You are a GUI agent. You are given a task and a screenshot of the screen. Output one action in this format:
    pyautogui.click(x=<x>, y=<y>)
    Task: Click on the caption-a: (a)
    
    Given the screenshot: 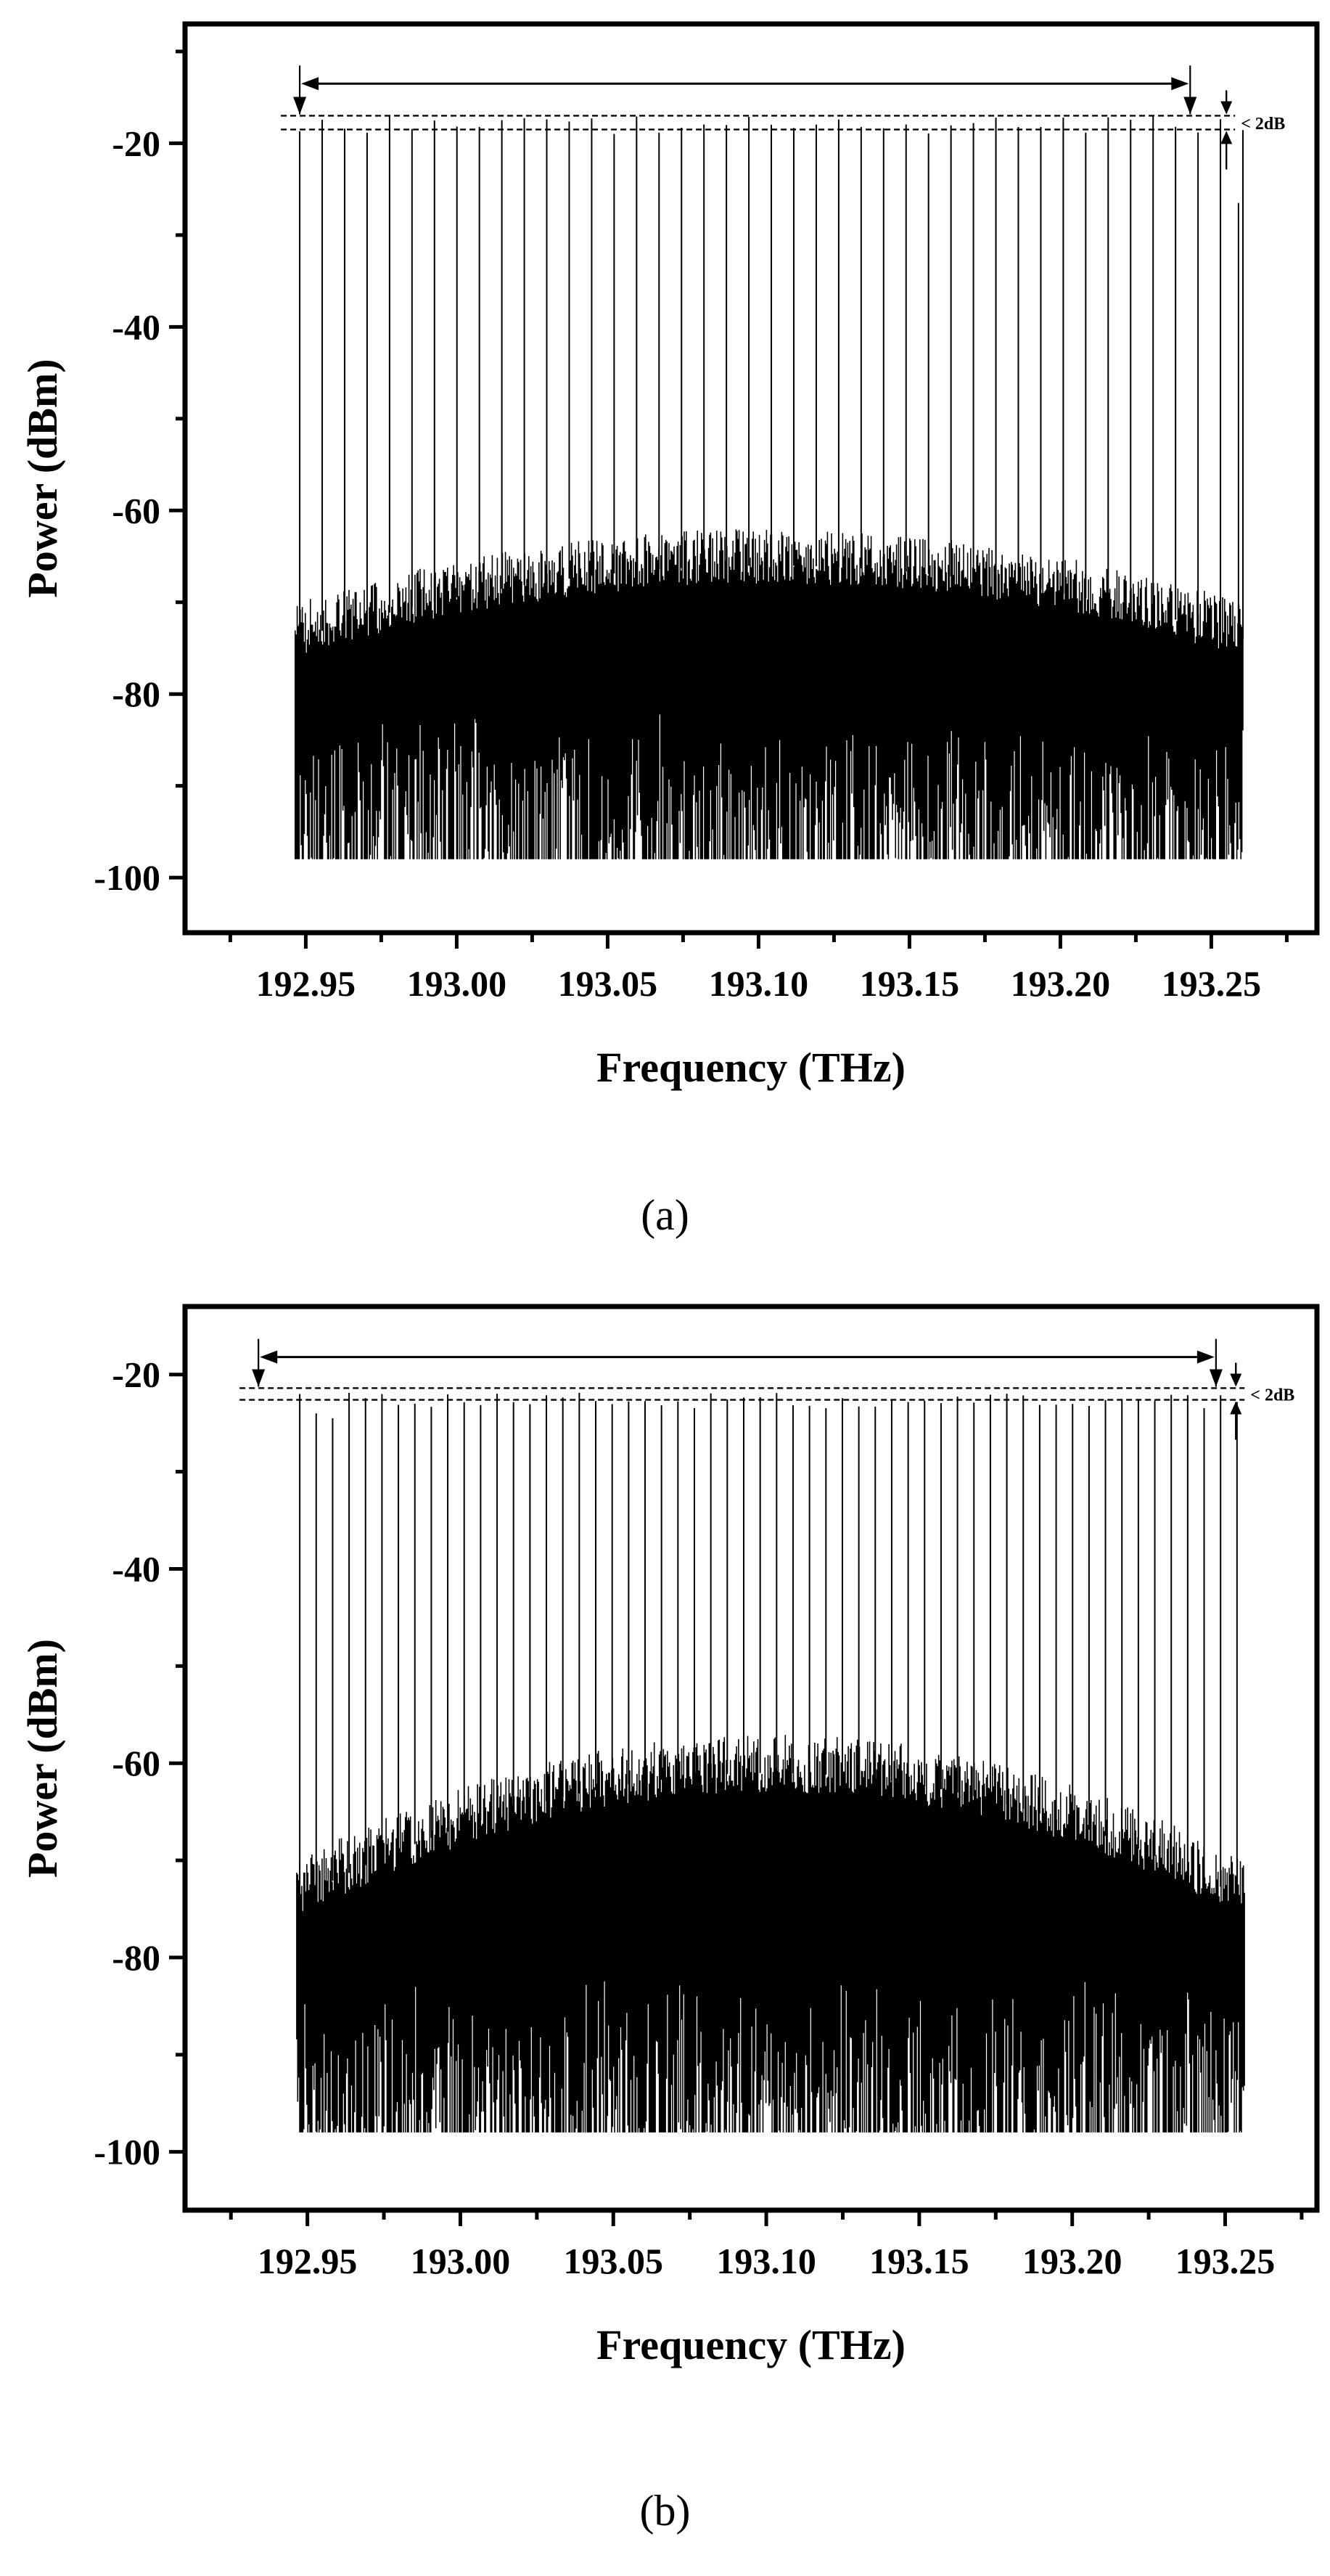 What is the action you would take?
    pyautogui.click(x=665, y=1215)
    